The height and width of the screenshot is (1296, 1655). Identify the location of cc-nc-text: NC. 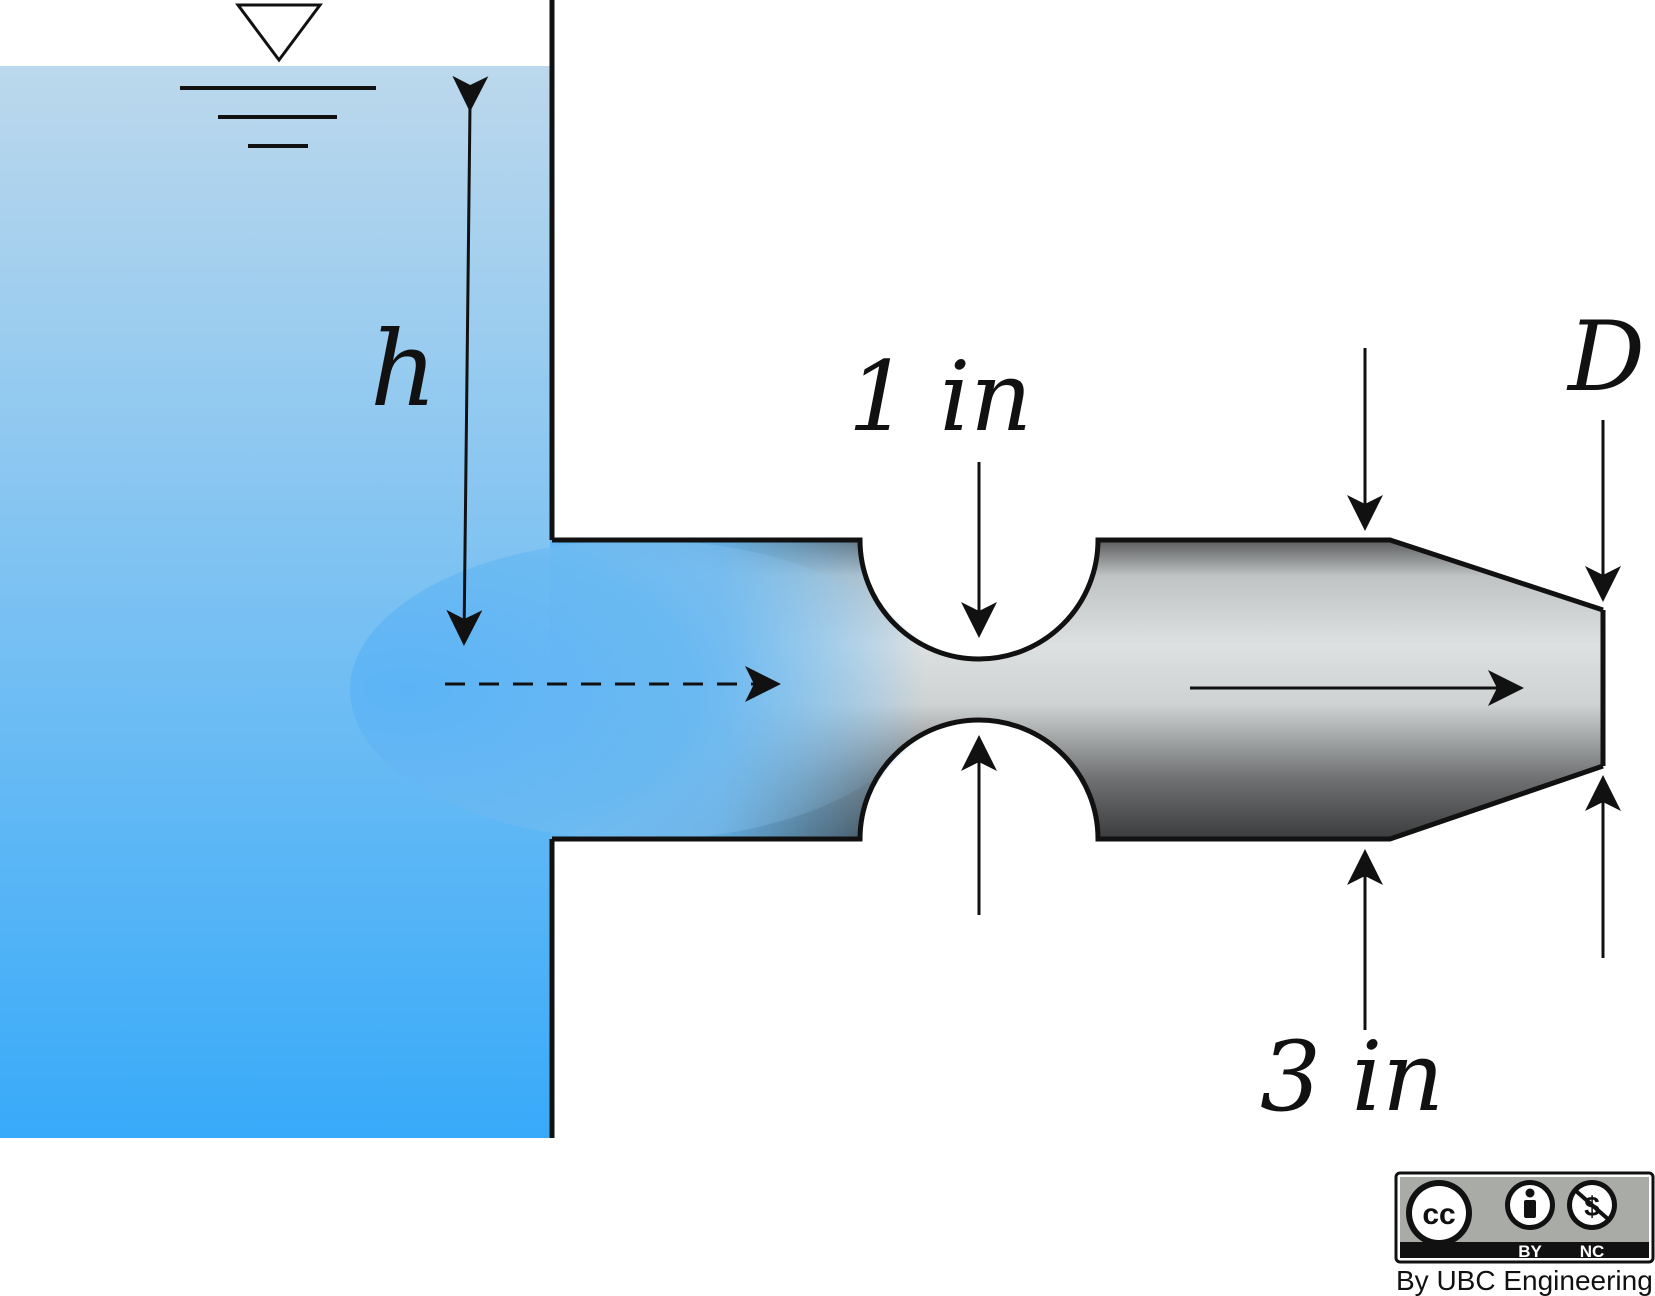
(1592, 1251).